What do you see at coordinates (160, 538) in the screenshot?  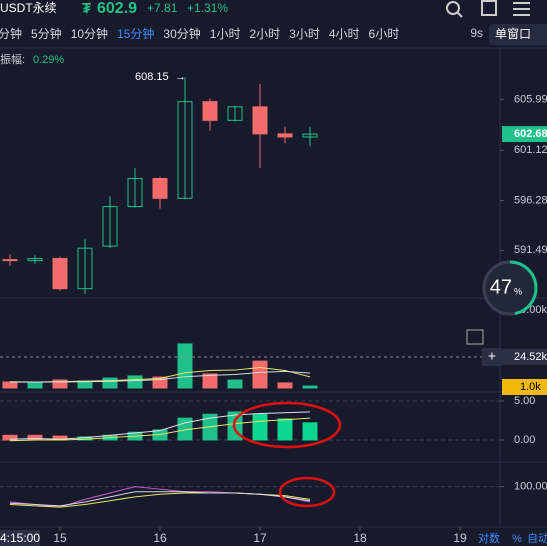 I see `x-tick-label: 16` at bounding box center [160, 538].